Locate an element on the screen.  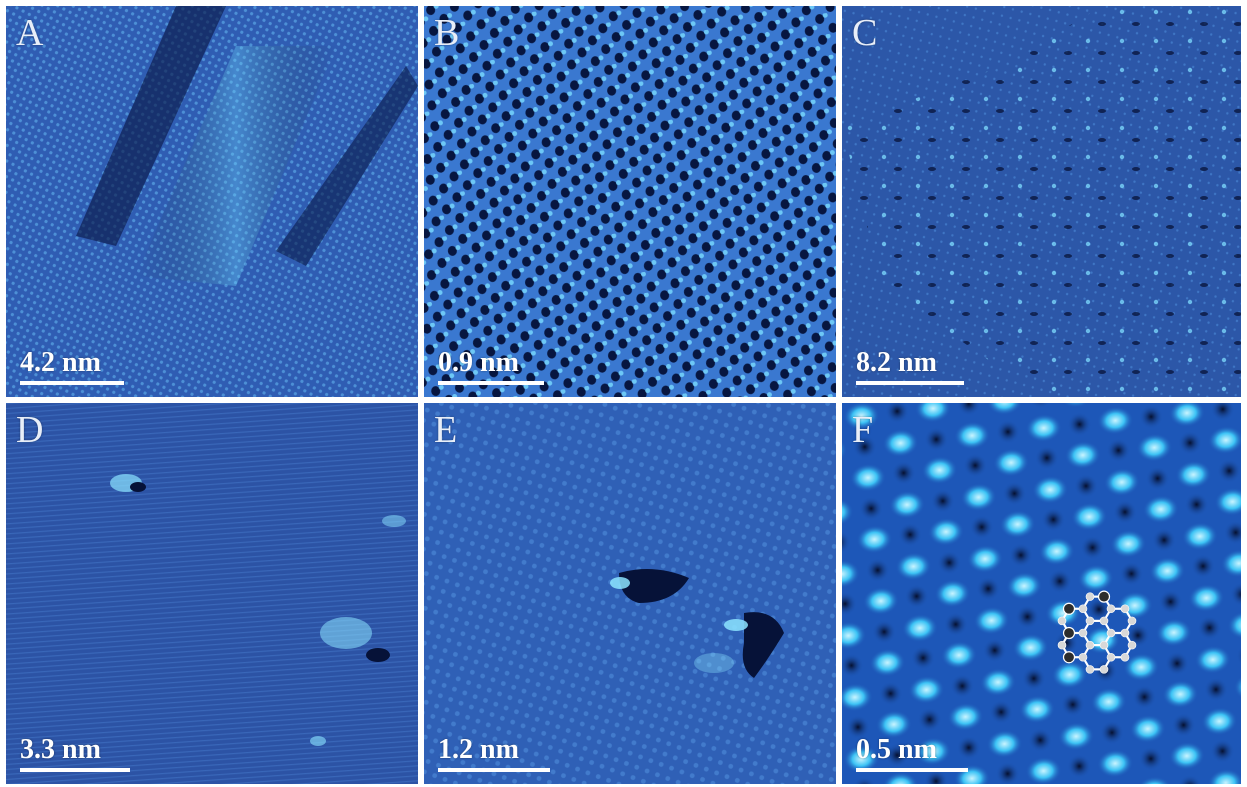
dopant-molecule-model is located at coordinates (1097, 632).